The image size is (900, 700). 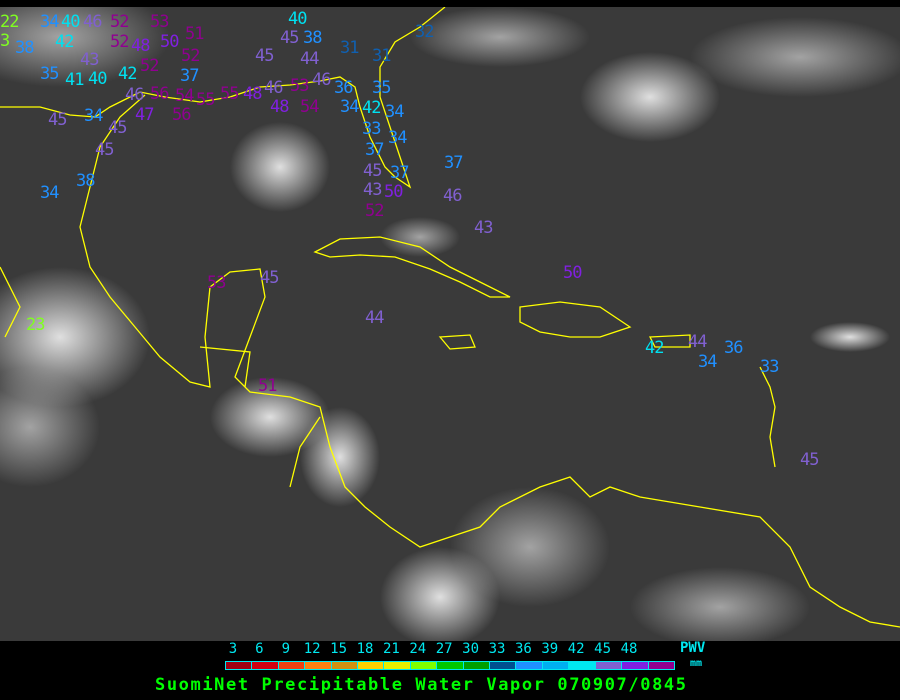 What do you see at coordinates (471, 649) in the screenshot?
I see `legend-tick: 30` at bounding box center [471, 649].